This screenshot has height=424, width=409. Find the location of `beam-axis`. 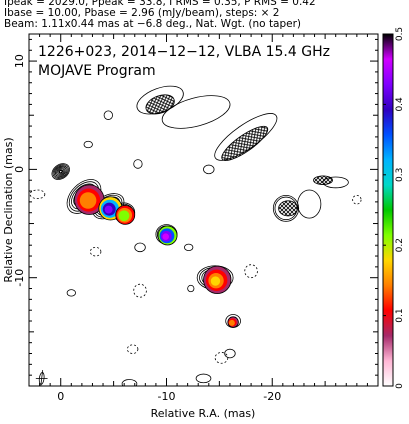

beam-axis is located at coordinates (42, 378).